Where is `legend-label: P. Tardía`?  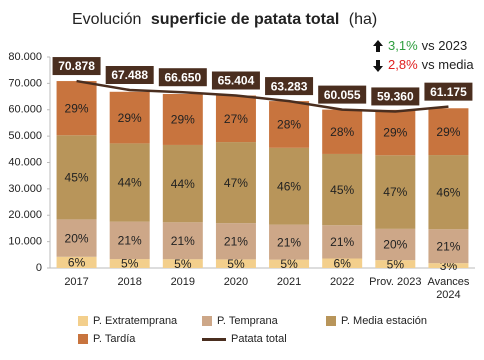 legend-label: P. Tardía is located at coordinates (114, 339).